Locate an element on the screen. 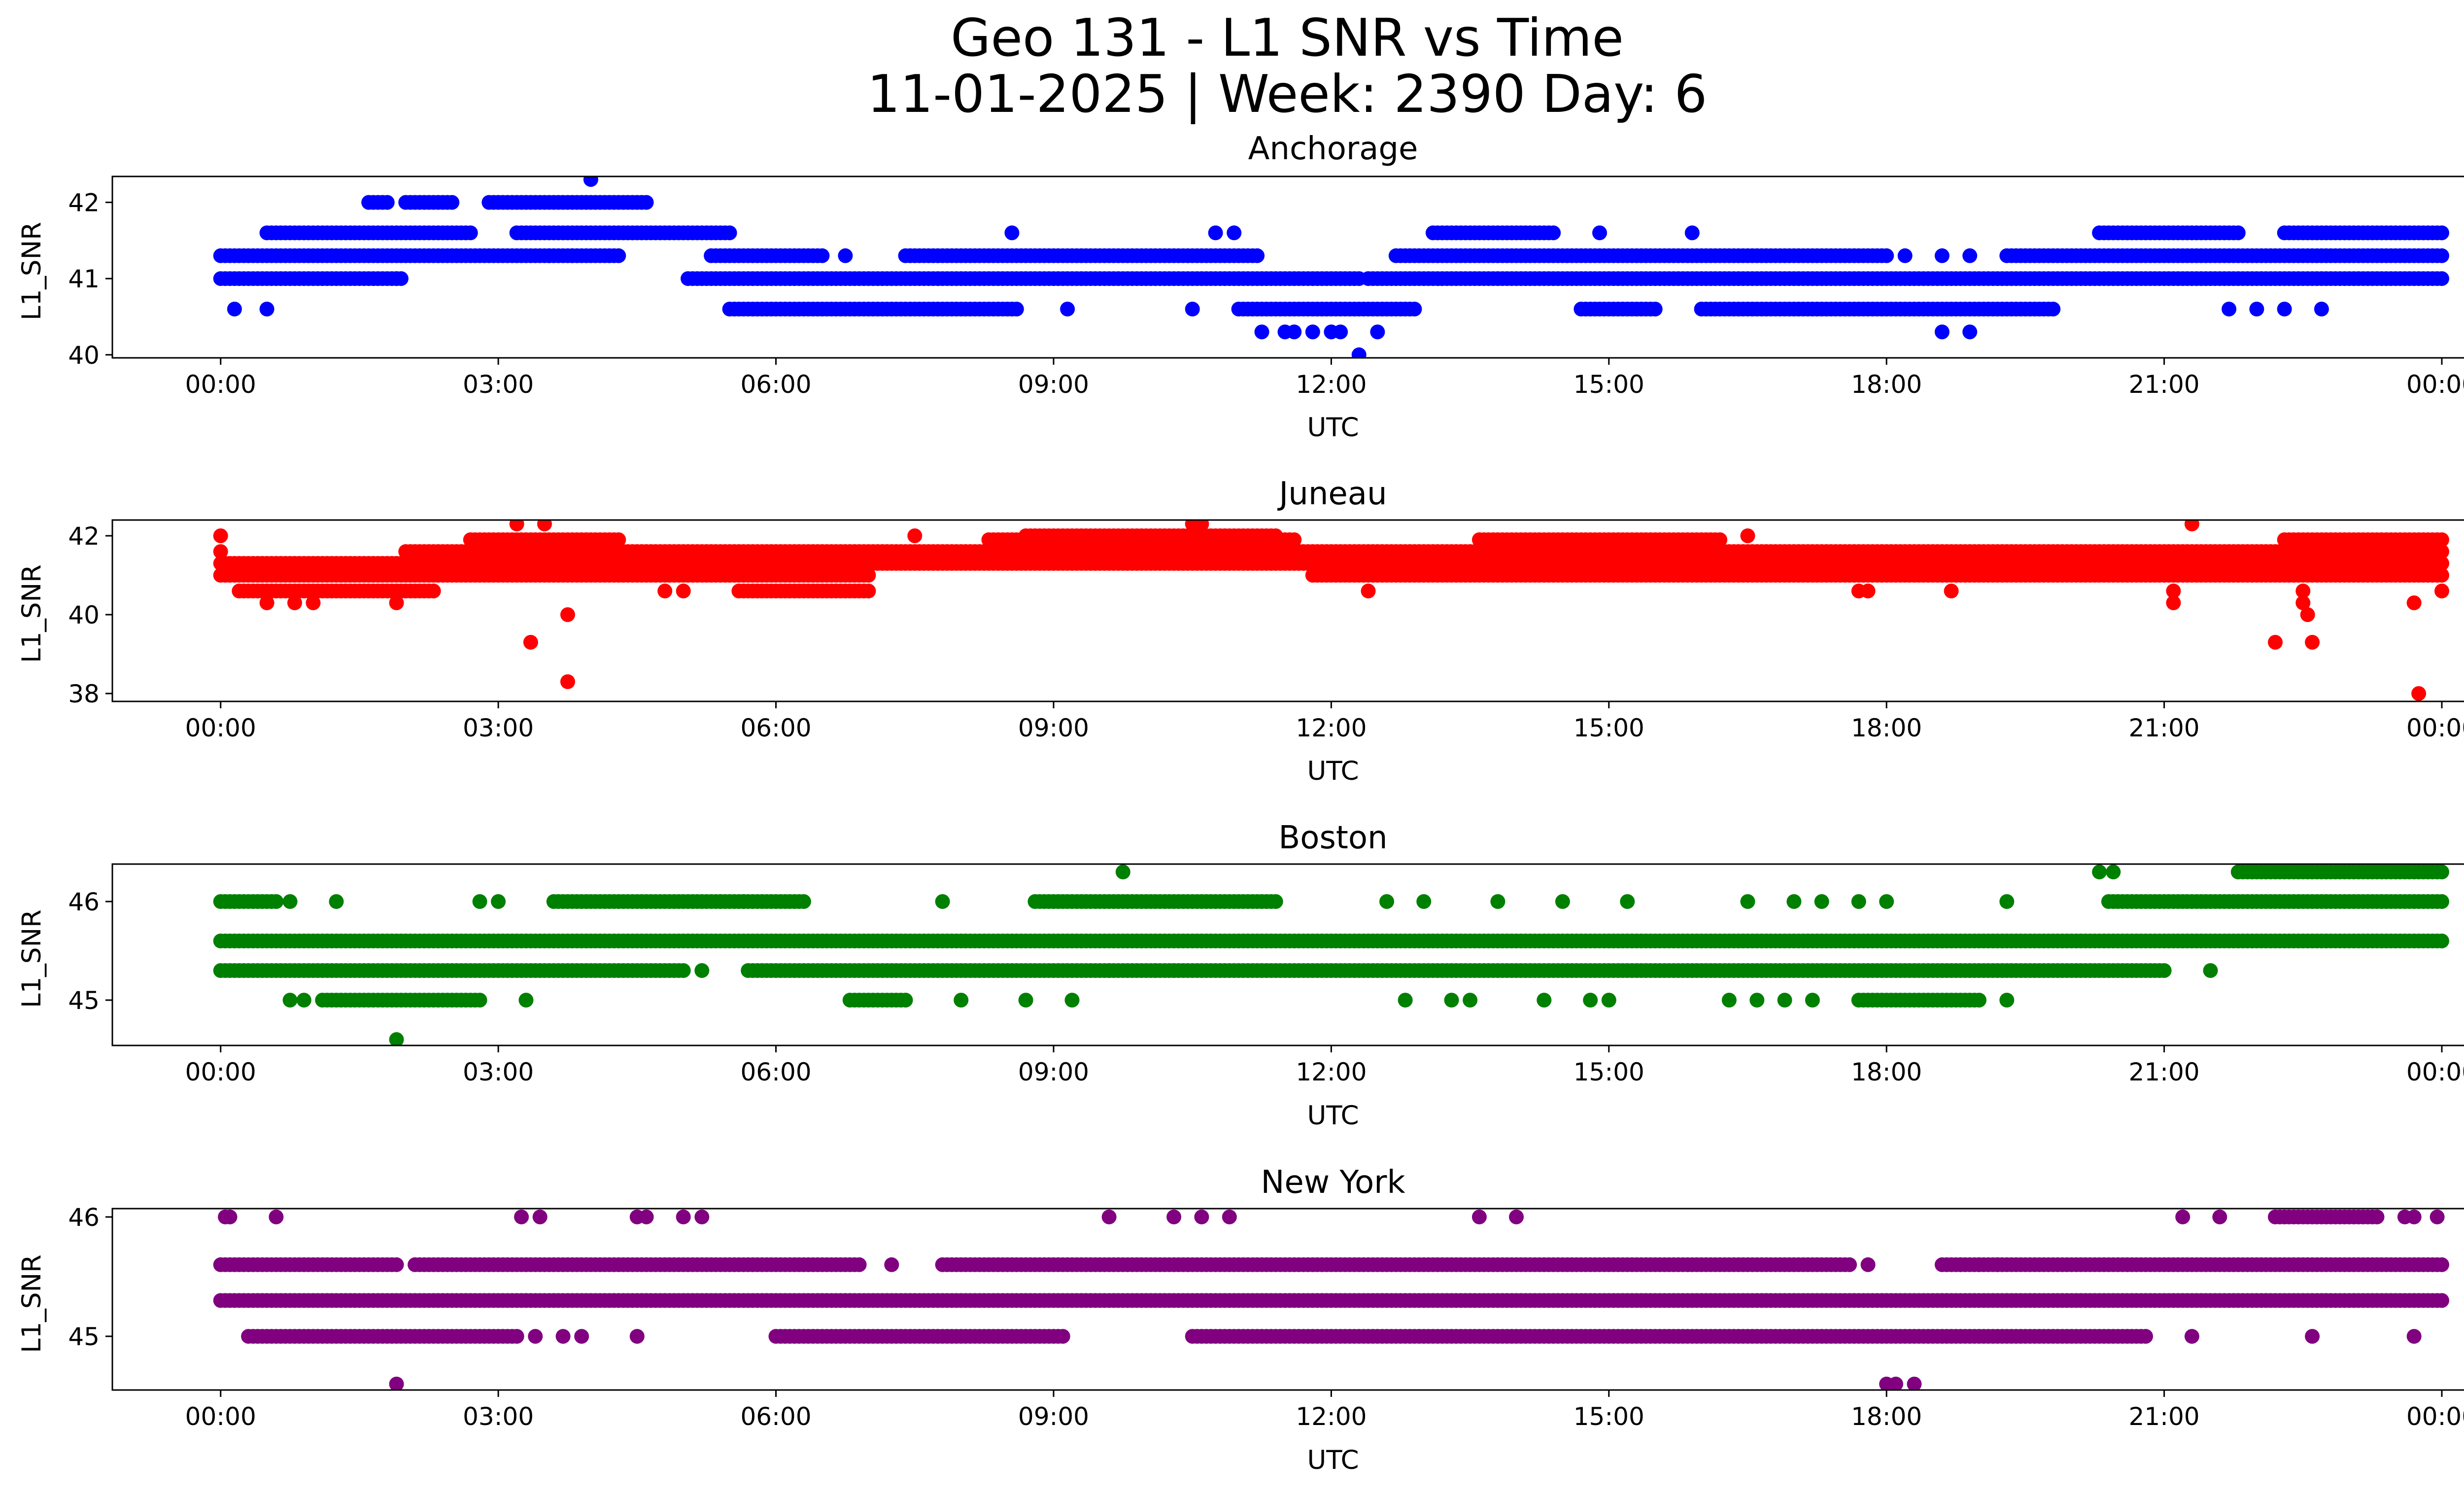 The width and height of the screenshot is (2464, 1495). y-tick-label: 45 is located at coordinates (84, 1000).